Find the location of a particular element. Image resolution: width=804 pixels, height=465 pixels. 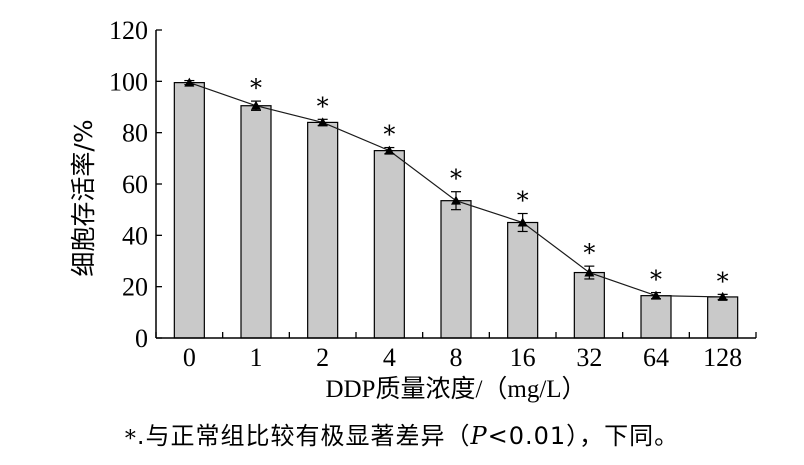

x-tick-label: 2 is located at coordinates (322, 357).